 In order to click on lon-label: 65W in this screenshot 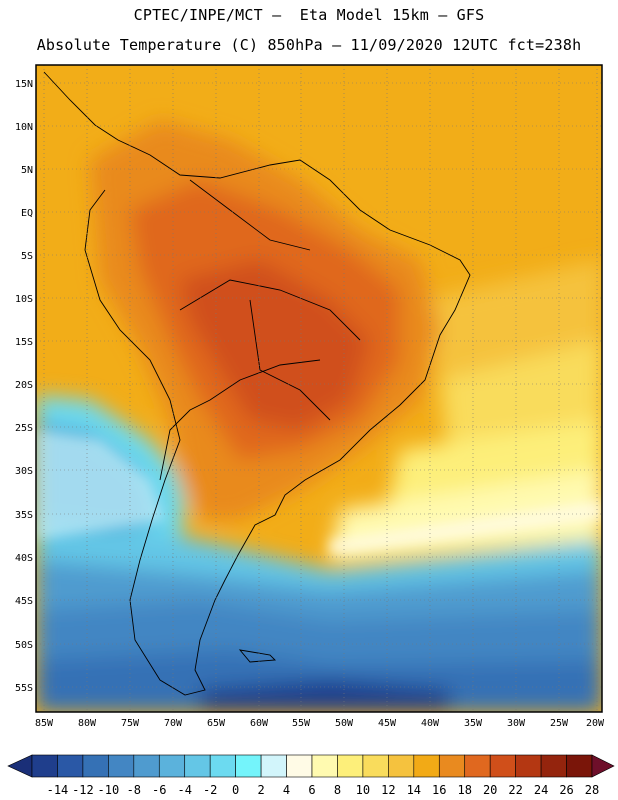, I will do `click(216, 723)`.